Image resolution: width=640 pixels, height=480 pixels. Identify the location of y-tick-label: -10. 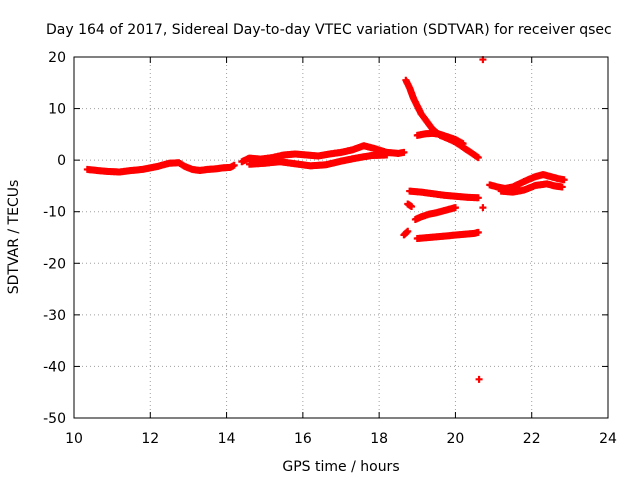
(54, 213).